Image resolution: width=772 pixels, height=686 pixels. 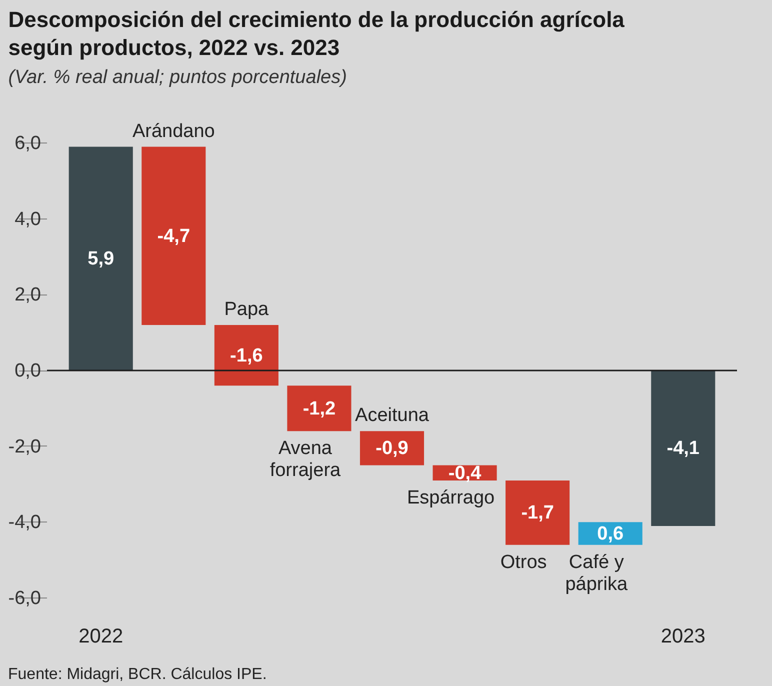 I want to click on x-tick-label: Espárrago, so click(x=450, y=497).